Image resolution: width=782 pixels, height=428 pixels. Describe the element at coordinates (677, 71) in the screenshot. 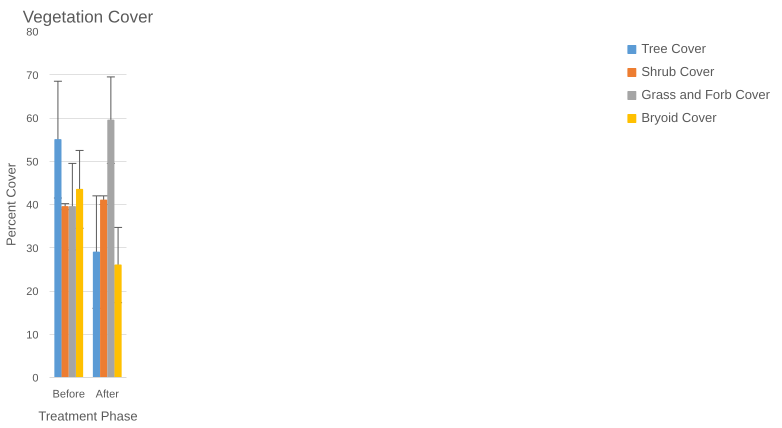

I see `legend-label: Shrub Cover` at that location.